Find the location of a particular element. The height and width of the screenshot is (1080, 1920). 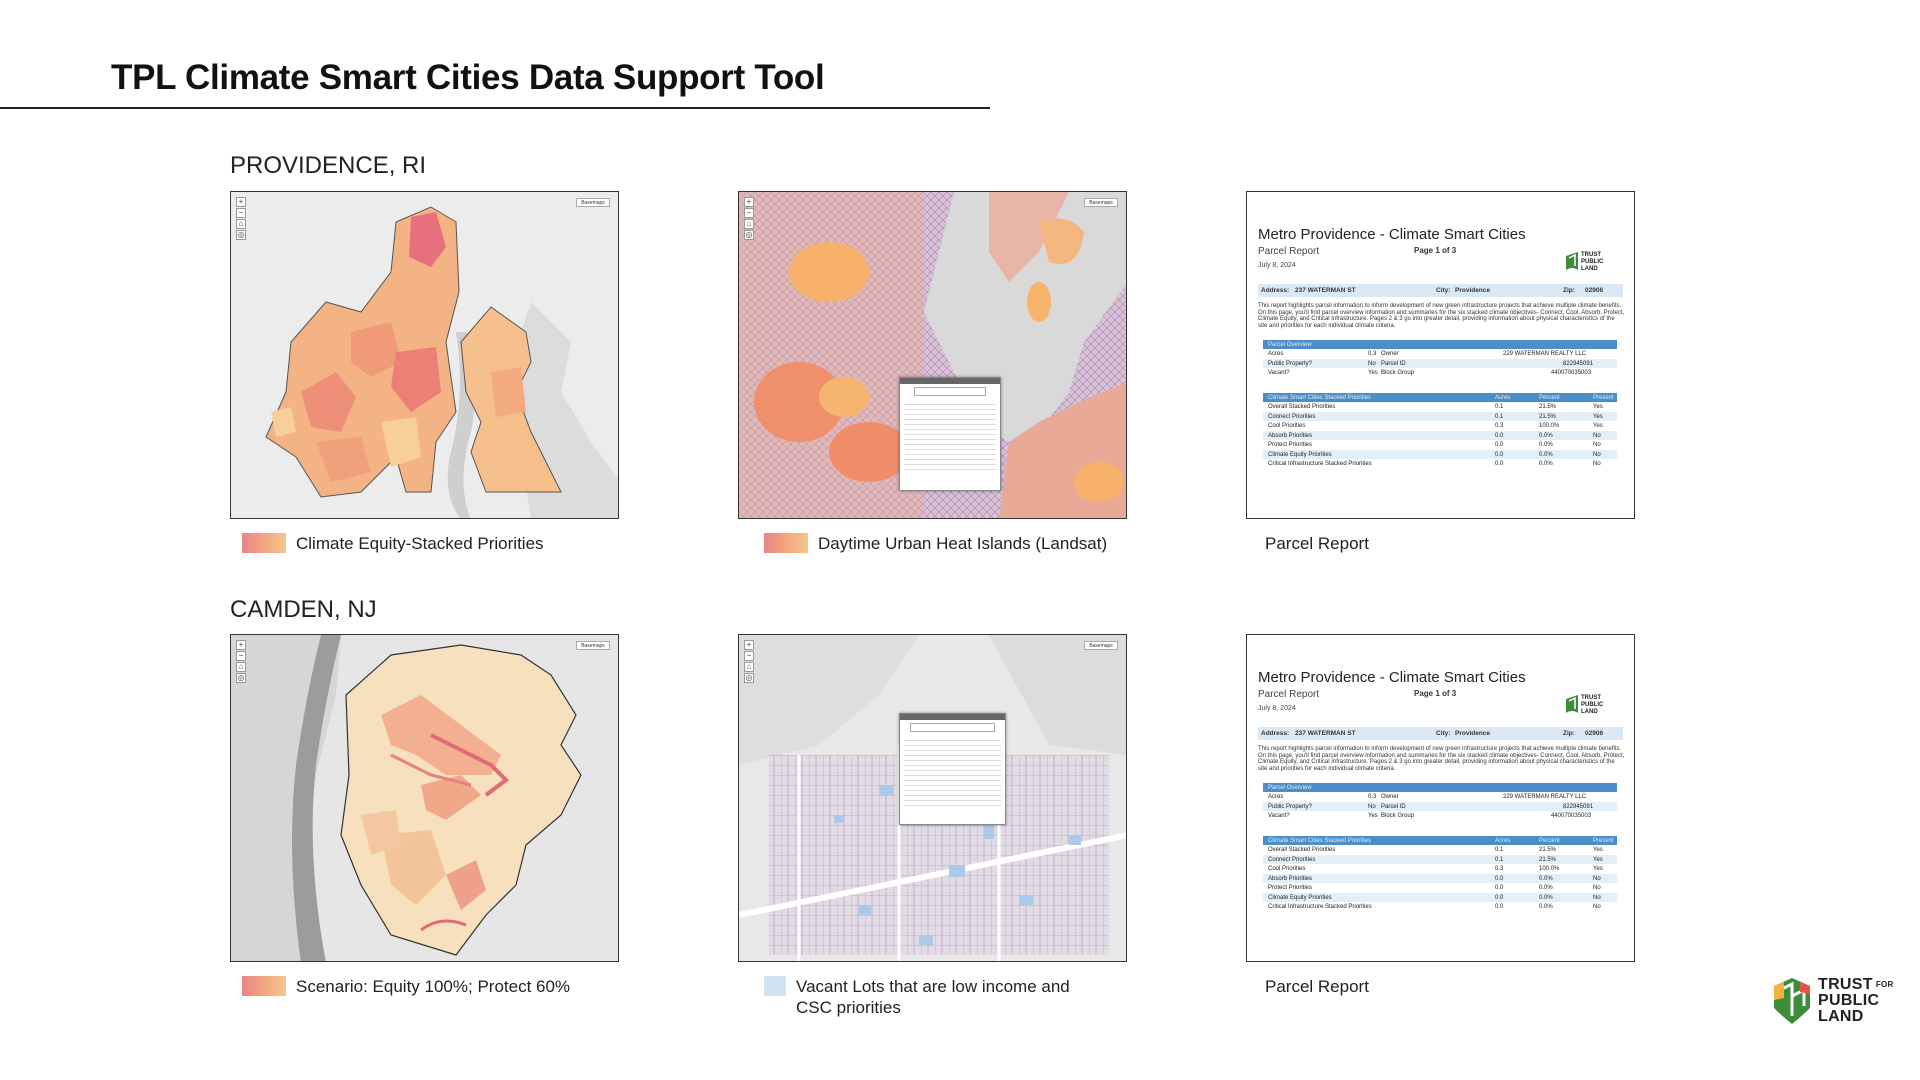

tpl-logo-icon: TRUST PUBLIC LAND is located at coordinates (1585, 705).